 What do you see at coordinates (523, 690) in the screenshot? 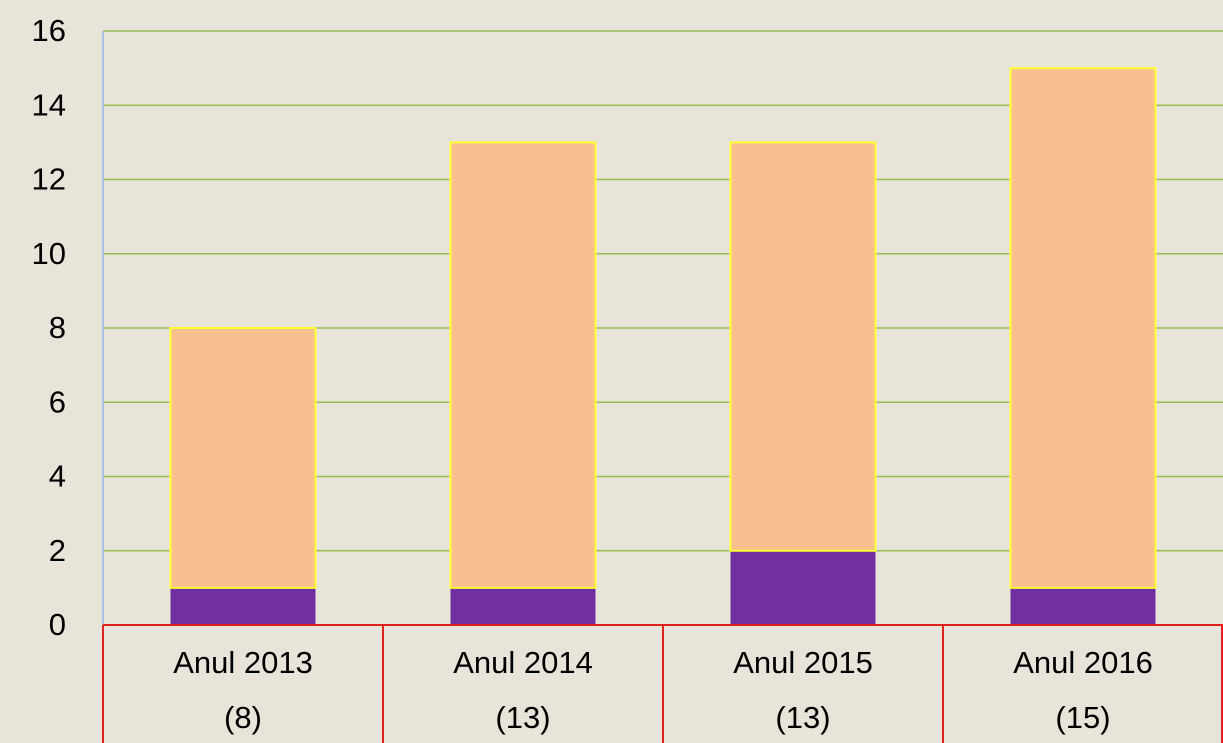
I see `x-tick-label: Anul 2014 (13)` at bounding box center [523, 690].